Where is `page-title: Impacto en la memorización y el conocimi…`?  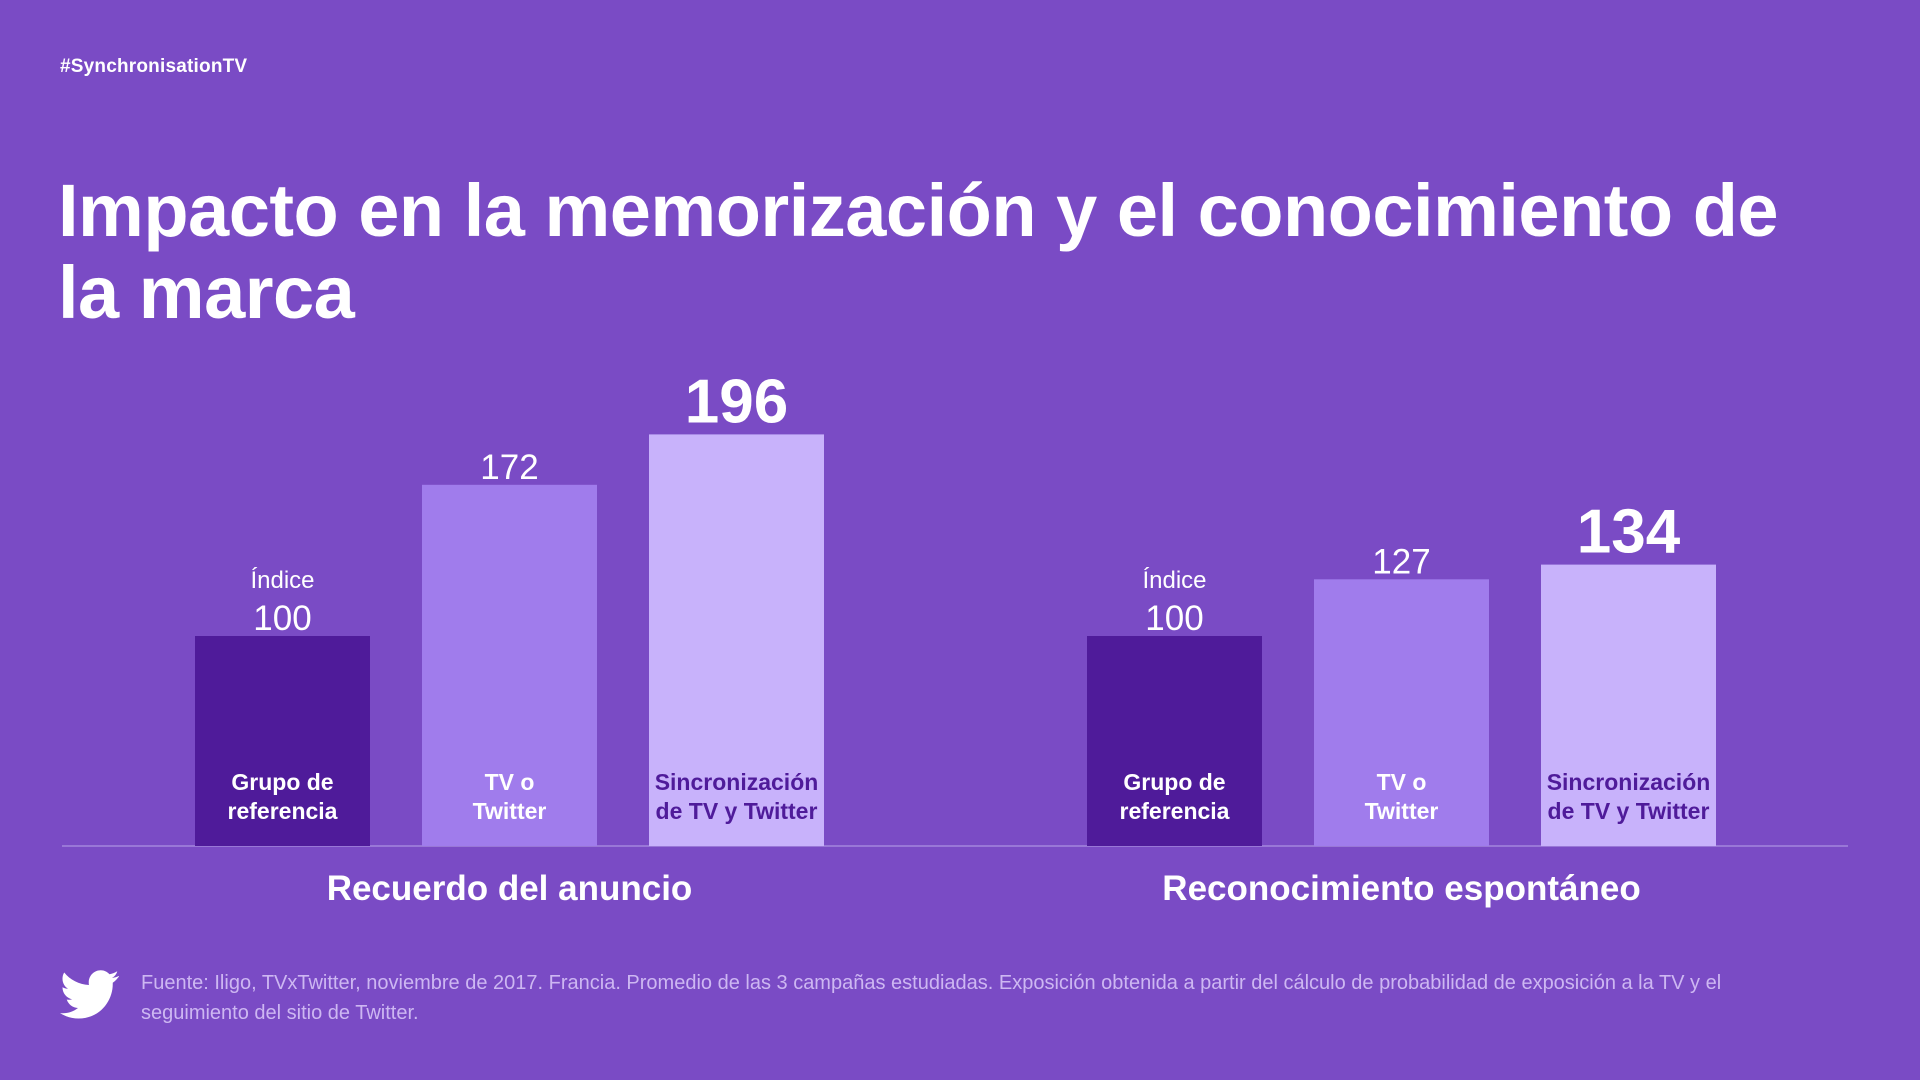 page-title: Impacto en la memorización y el conocimi… is located at coordinates (918, 251).